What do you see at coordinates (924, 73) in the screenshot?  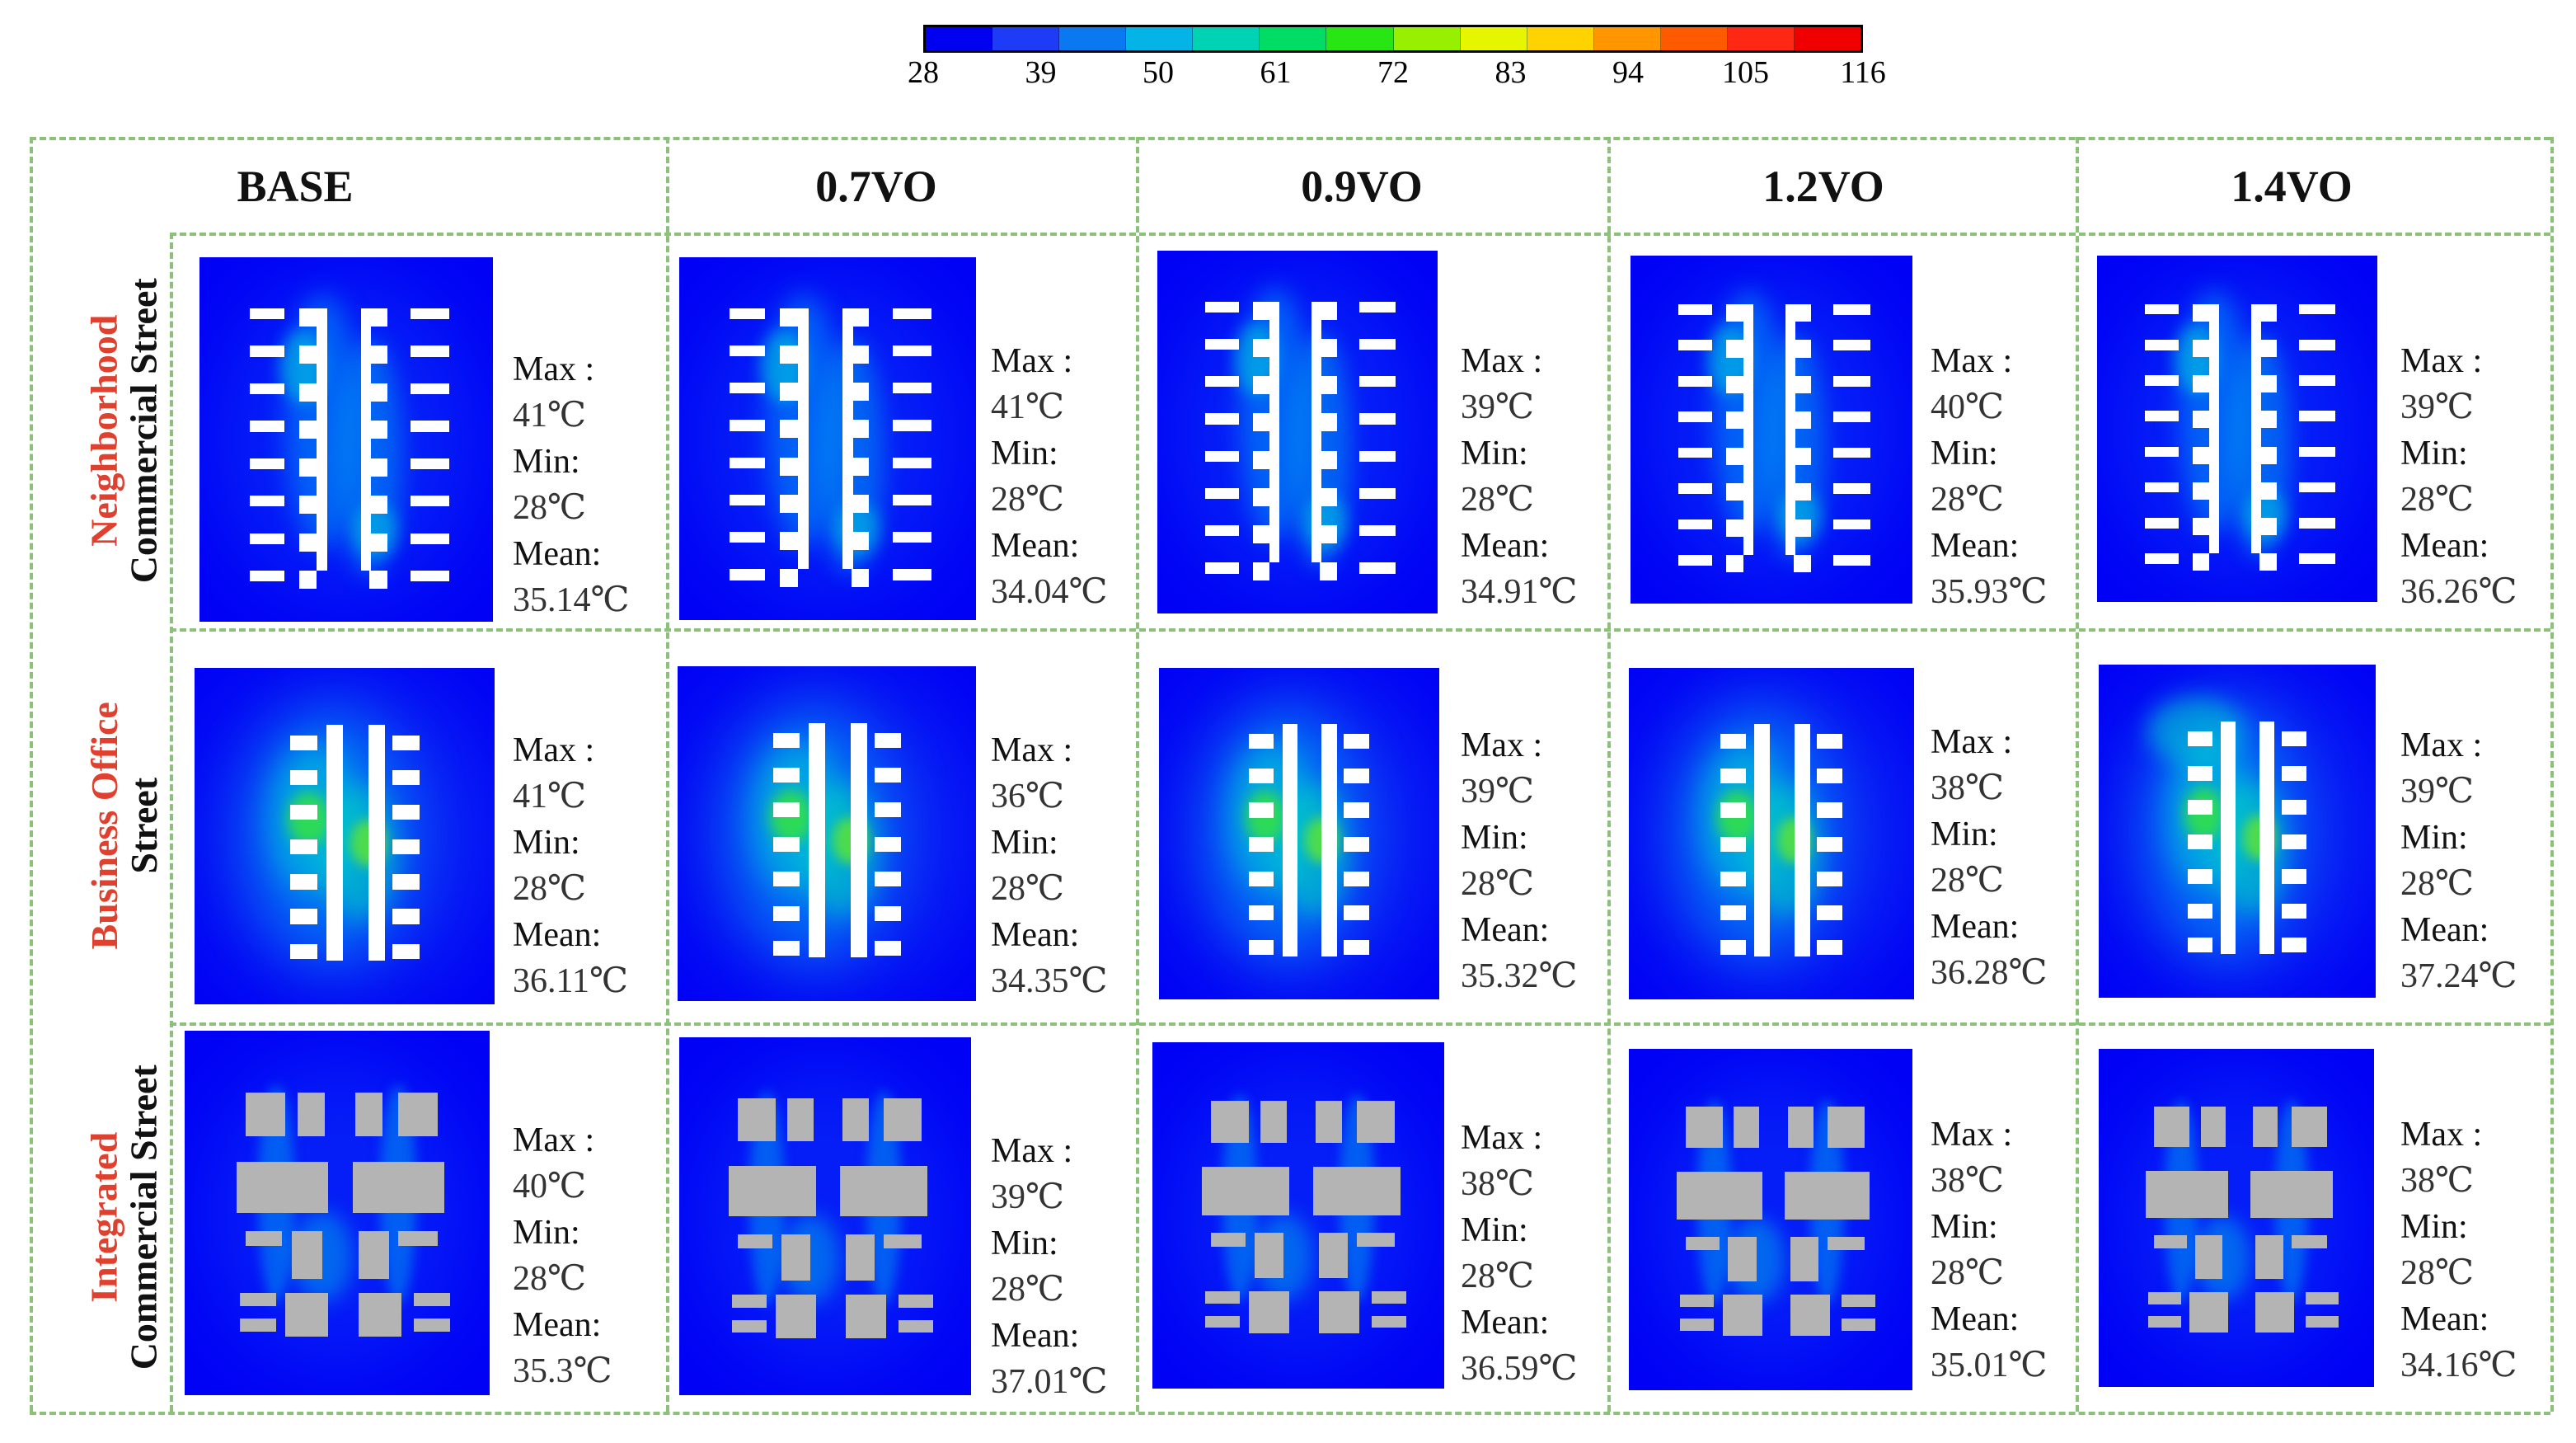 I see `colorbar-tick-label: 28` at bounding box center [924, 73].